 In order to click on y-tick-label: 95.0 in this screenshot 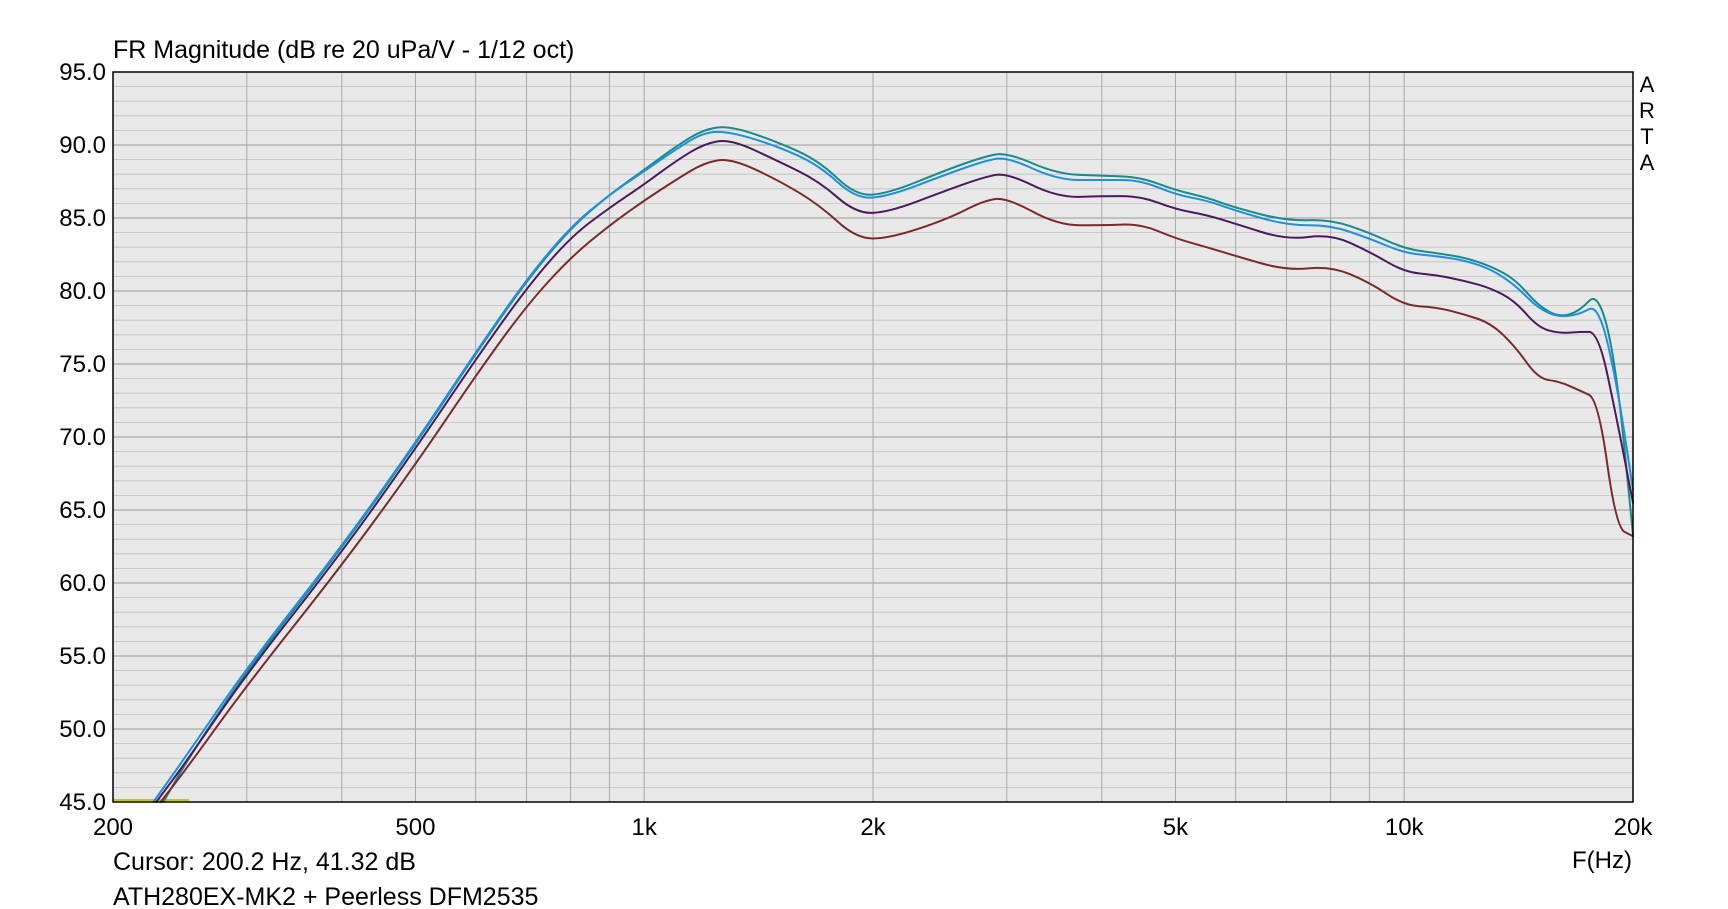, I will do `click(82, 72)`.